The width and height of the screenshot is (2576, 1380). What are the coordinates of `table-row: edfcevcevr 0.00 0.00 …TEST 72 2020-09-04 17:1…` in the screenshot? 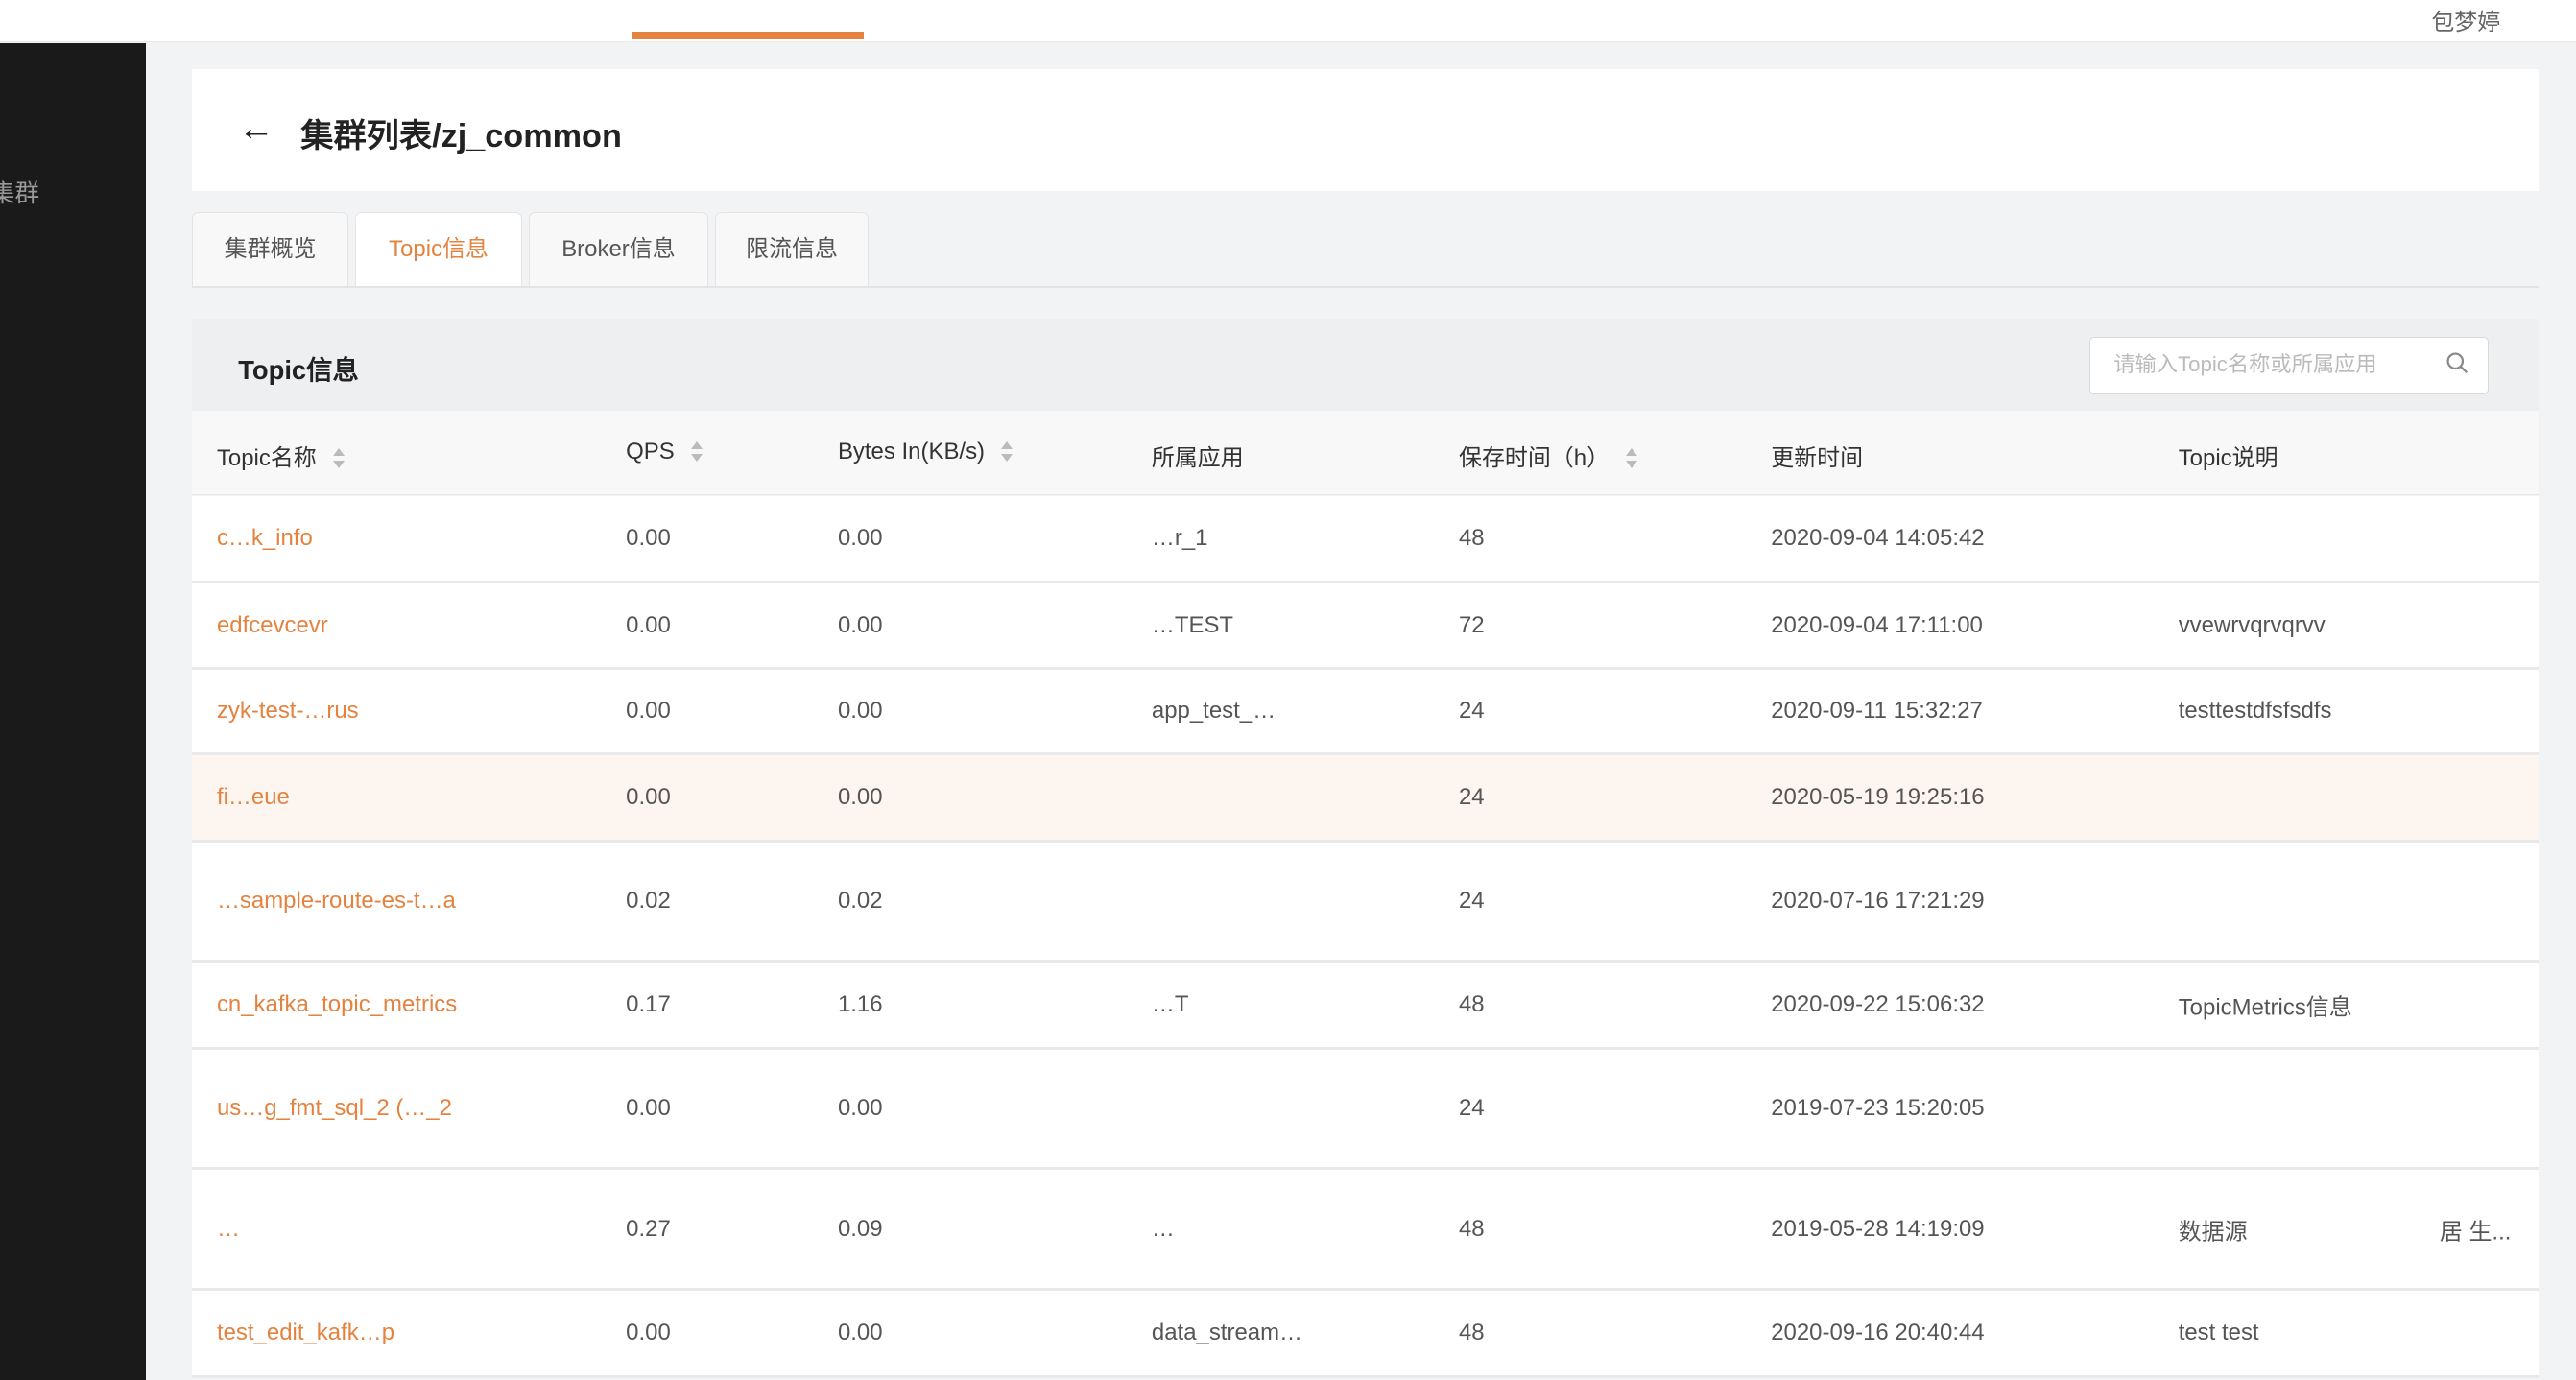 It's located at (1365, 627).